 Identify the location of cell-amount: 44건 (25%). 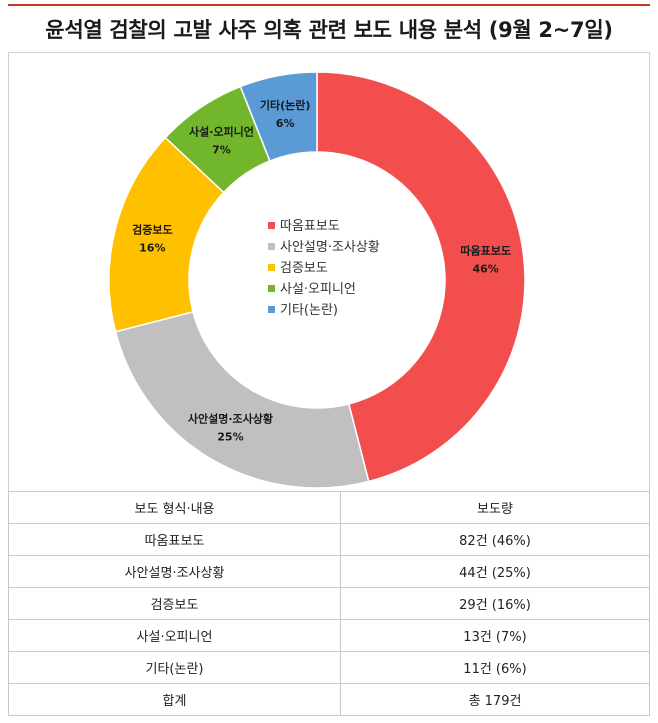
(495, 571).